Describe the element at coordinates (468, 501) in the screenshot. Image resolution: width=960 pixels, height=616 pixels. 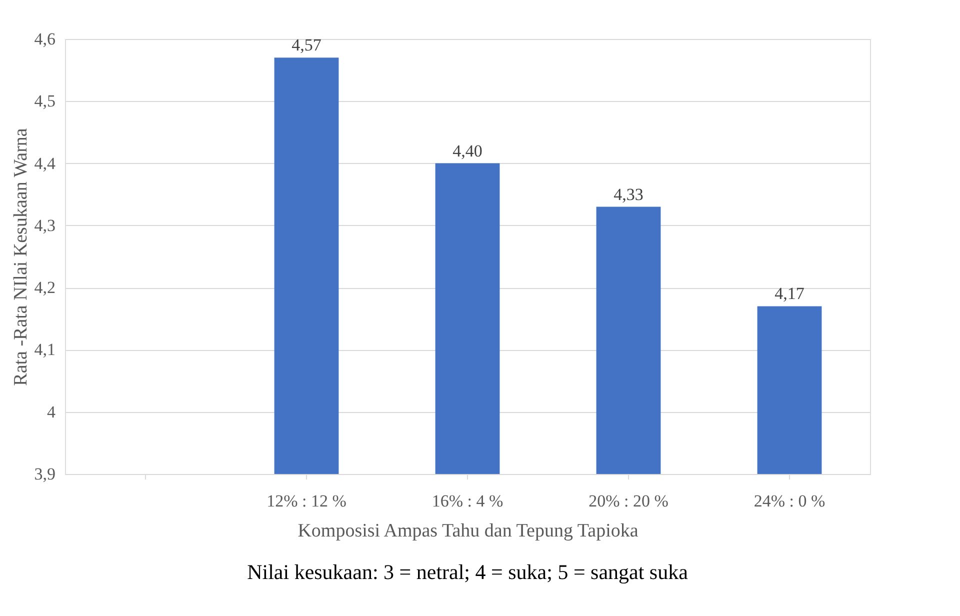
I see `x-tick-label: 16% : 4 %` at that location.